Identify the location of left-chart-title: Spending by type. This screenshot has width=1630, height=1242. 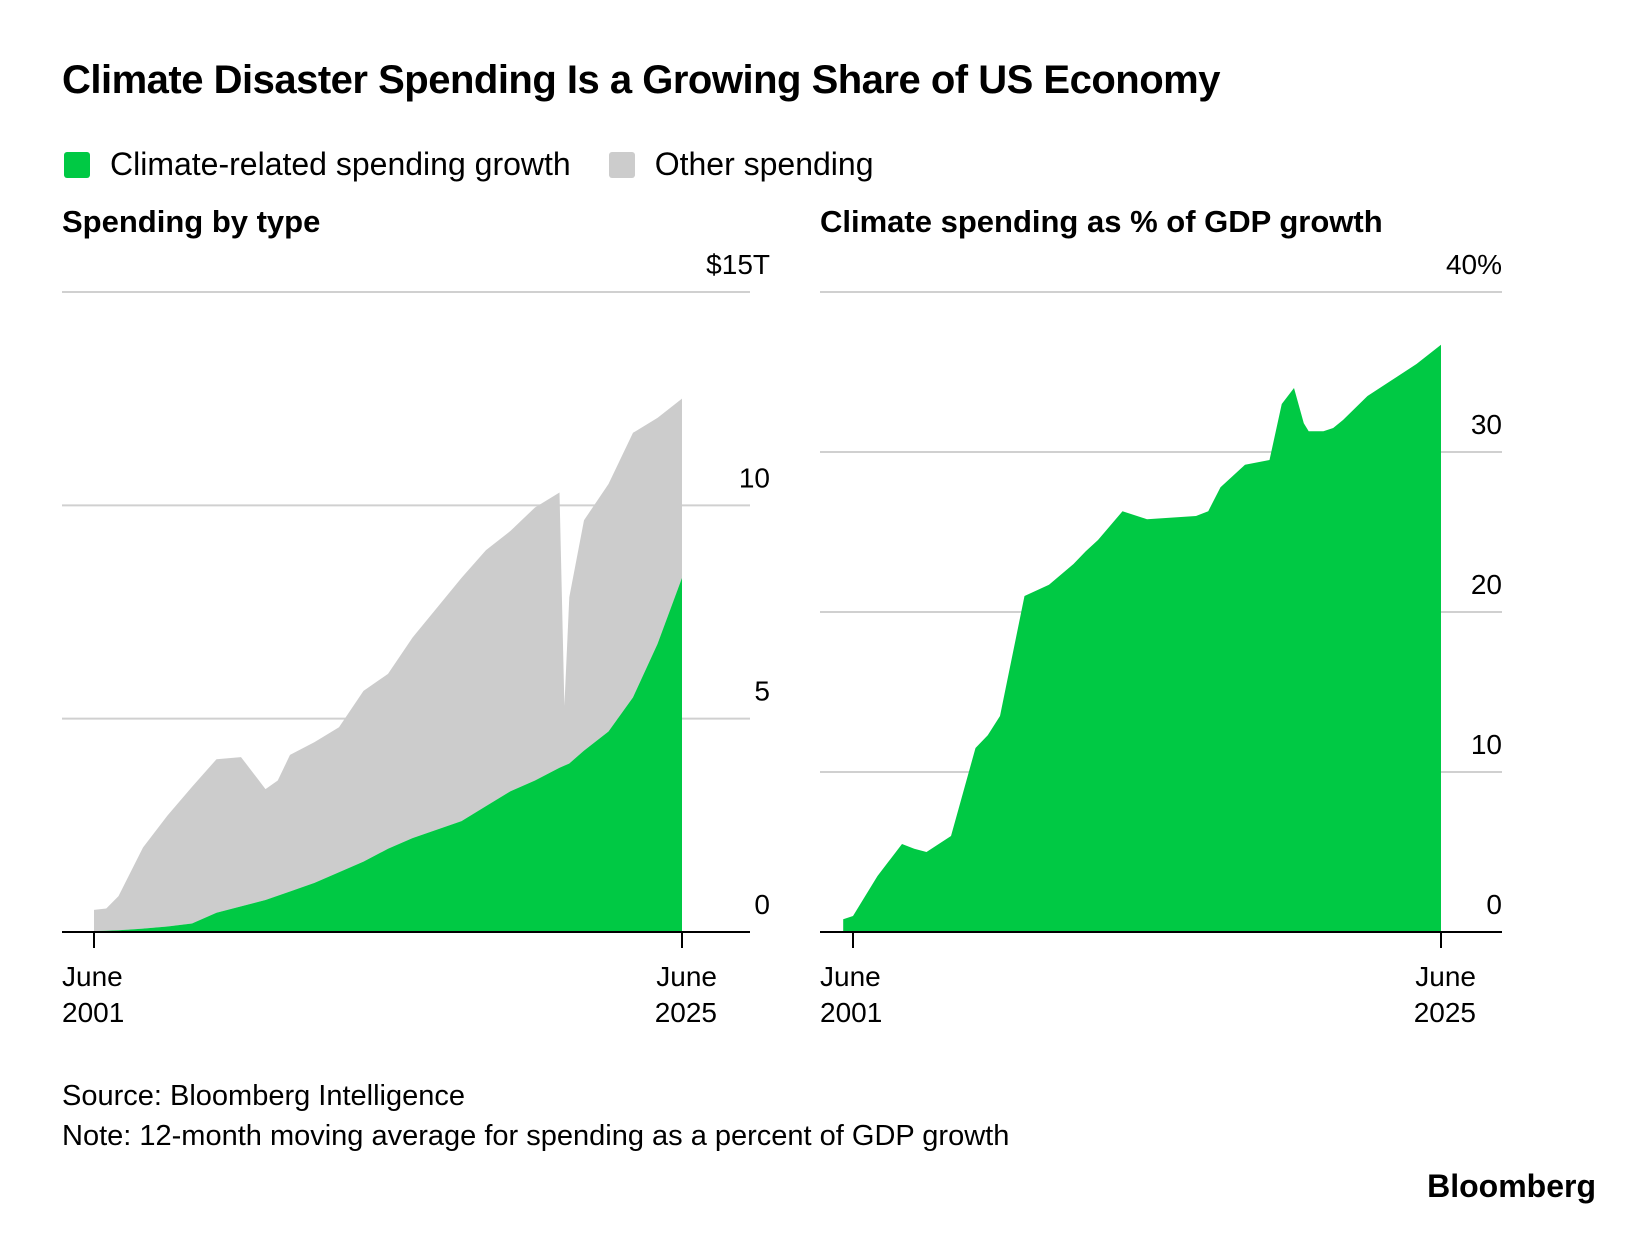
(191, 221).